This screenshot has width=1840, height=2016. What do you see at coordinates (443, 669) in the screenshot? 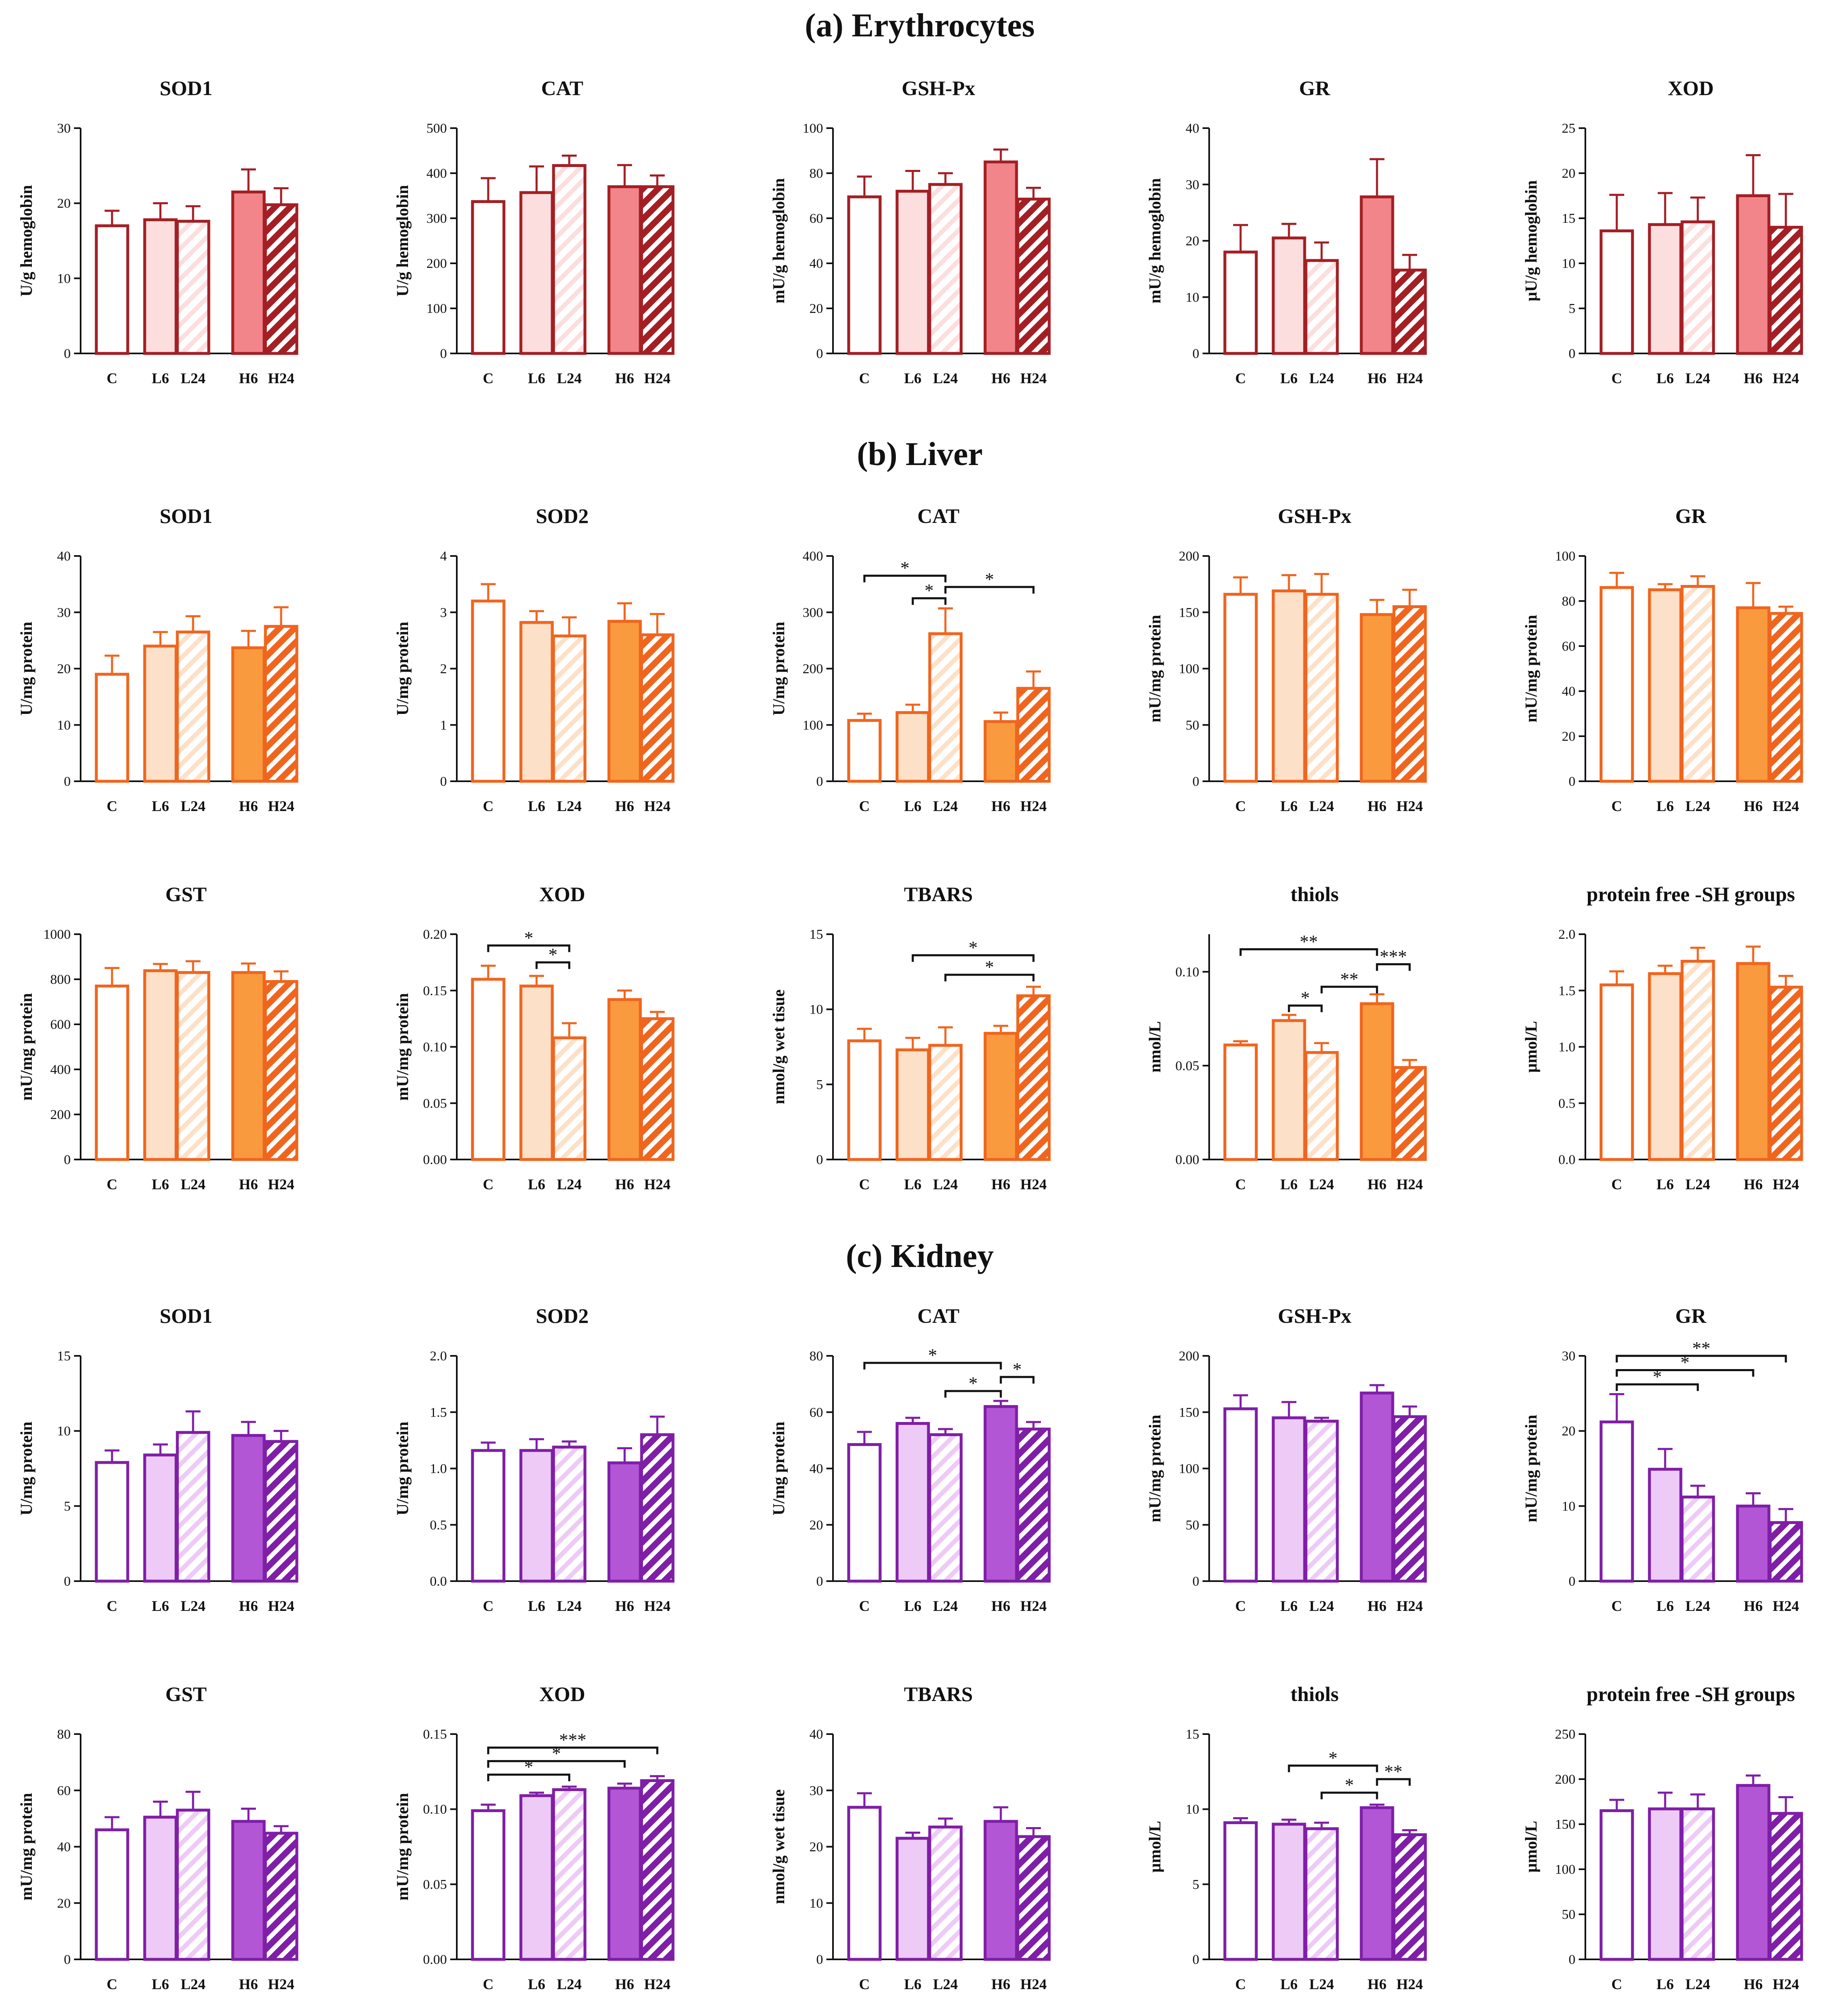
I see `y-tick-label: 2` at bounding box center [443, 669].